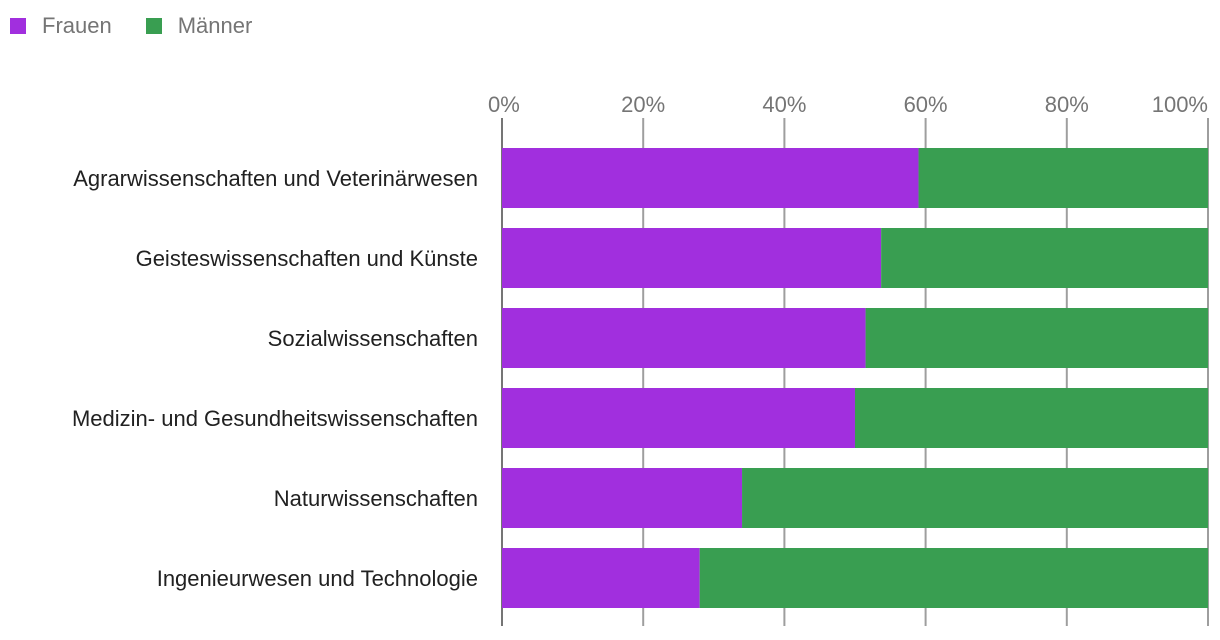 This screenshot has width=1220, height=640. I want to click on x-axis-ticks: 0% 20% 40% 60% 80% 100%, so click(848, 104).